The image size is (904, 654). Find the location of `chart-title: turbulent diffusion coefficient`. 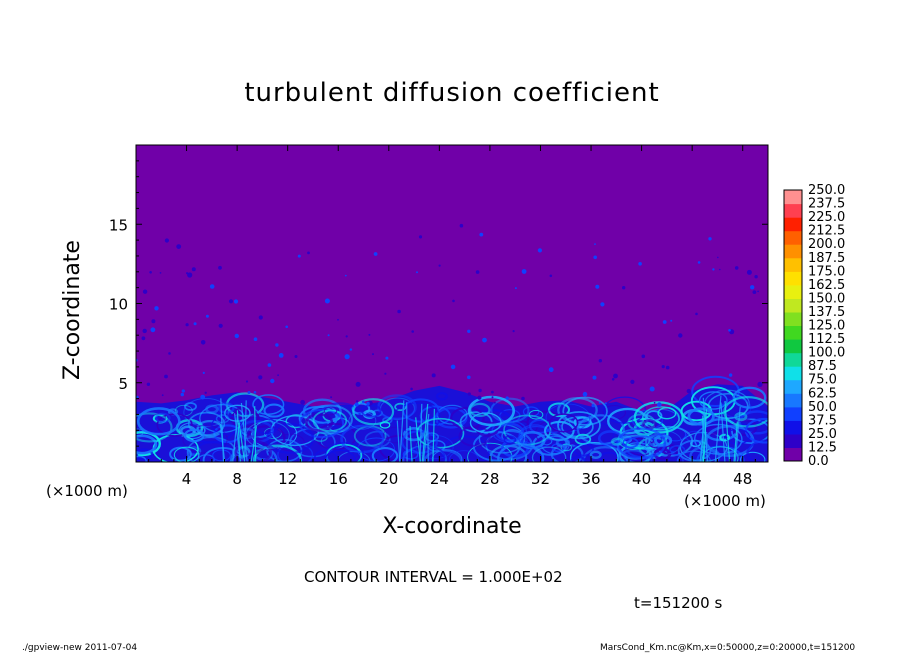

chart-title: turbulent diffusion coefficient is located at coordinates (452, 93).